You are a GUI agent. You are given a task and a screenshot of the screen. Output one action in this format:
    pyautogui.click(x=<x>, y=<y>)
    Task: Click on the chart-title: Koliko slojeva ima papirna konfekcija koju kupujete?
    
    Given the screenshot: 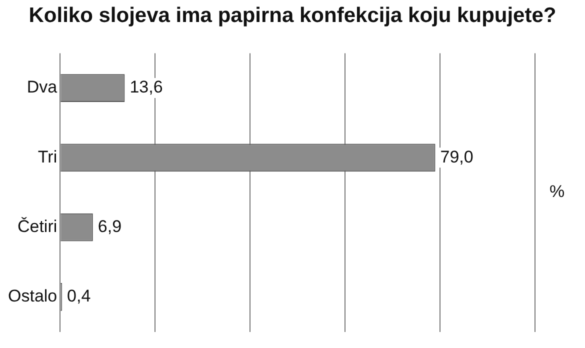 What is the action you would take?
    pyautogui.click(x=293, y=16)
    